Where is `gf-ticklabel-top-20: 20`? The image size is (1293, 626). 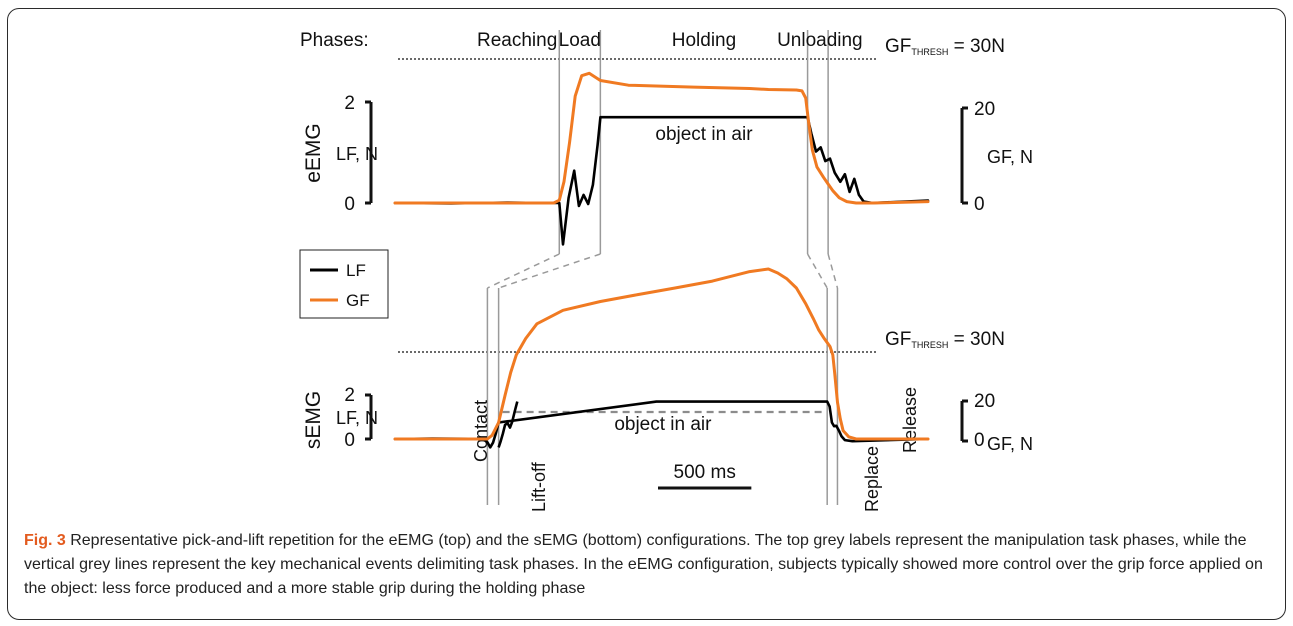
gf-ticklabel-top-20: 20 is located at coordinates (984, 109).